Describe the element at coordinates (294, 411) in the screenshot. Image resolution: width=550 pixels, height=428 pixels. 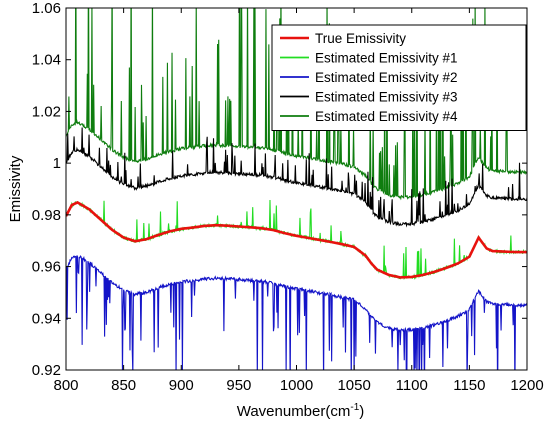
I see `x-axis-title-main: Wavenumber(cm` at that location.